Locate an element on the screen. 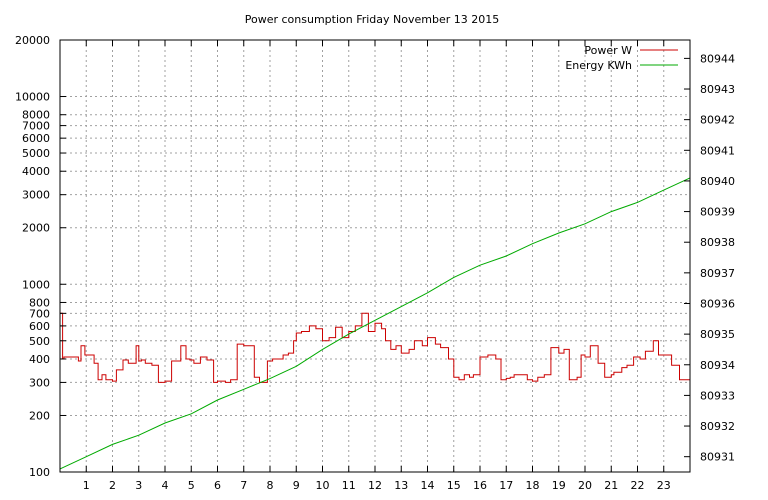 This screenshot has width=768, height=500. x-tick-label: 17 is located at coordinates (506, 485).